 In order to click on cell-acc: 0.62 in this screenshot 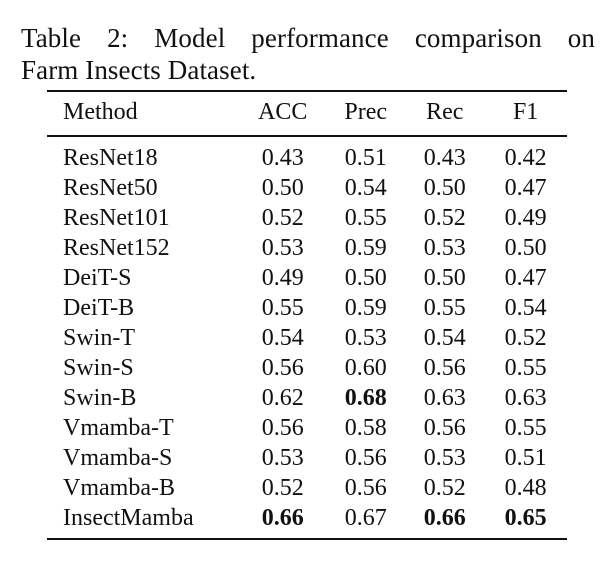, I will do `click(282, 397)`.